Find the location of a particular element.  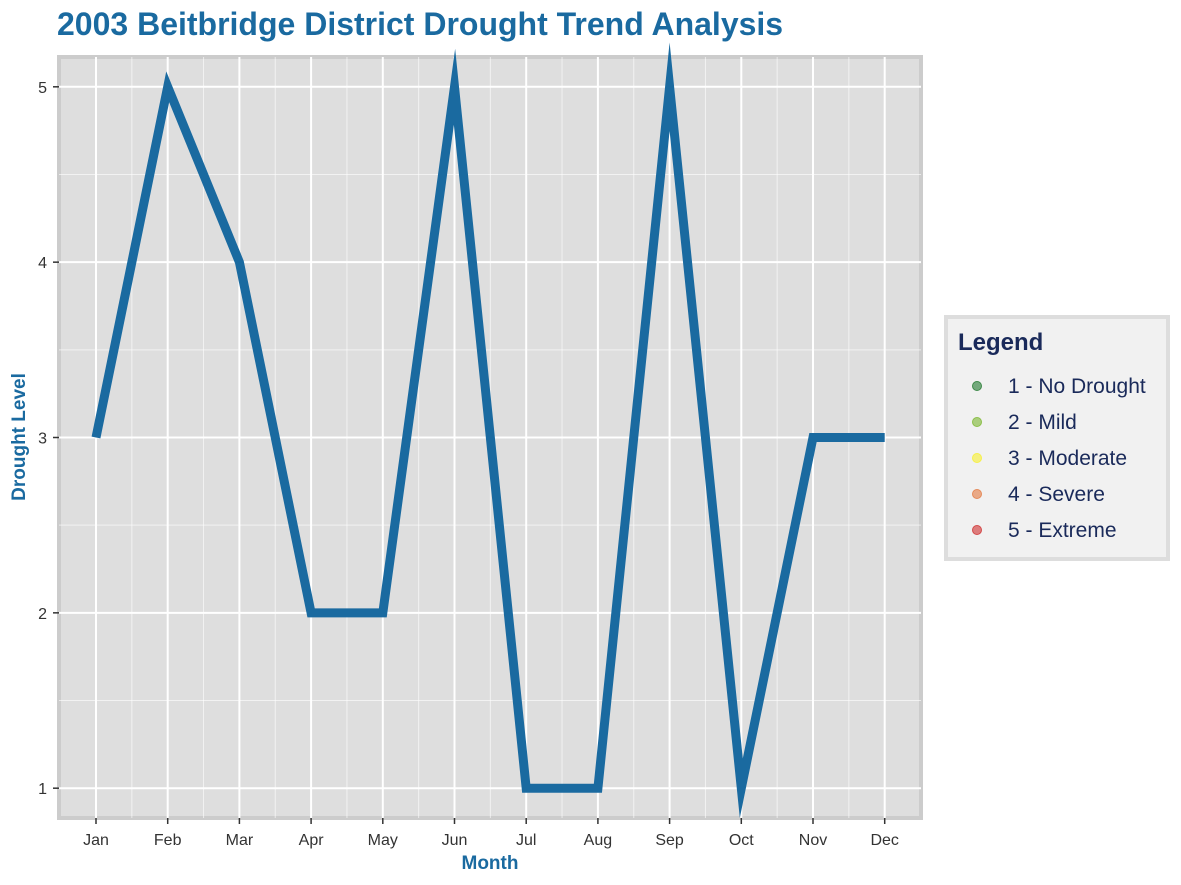

x-tick-label: Oct is located at coordinates (741, 840).